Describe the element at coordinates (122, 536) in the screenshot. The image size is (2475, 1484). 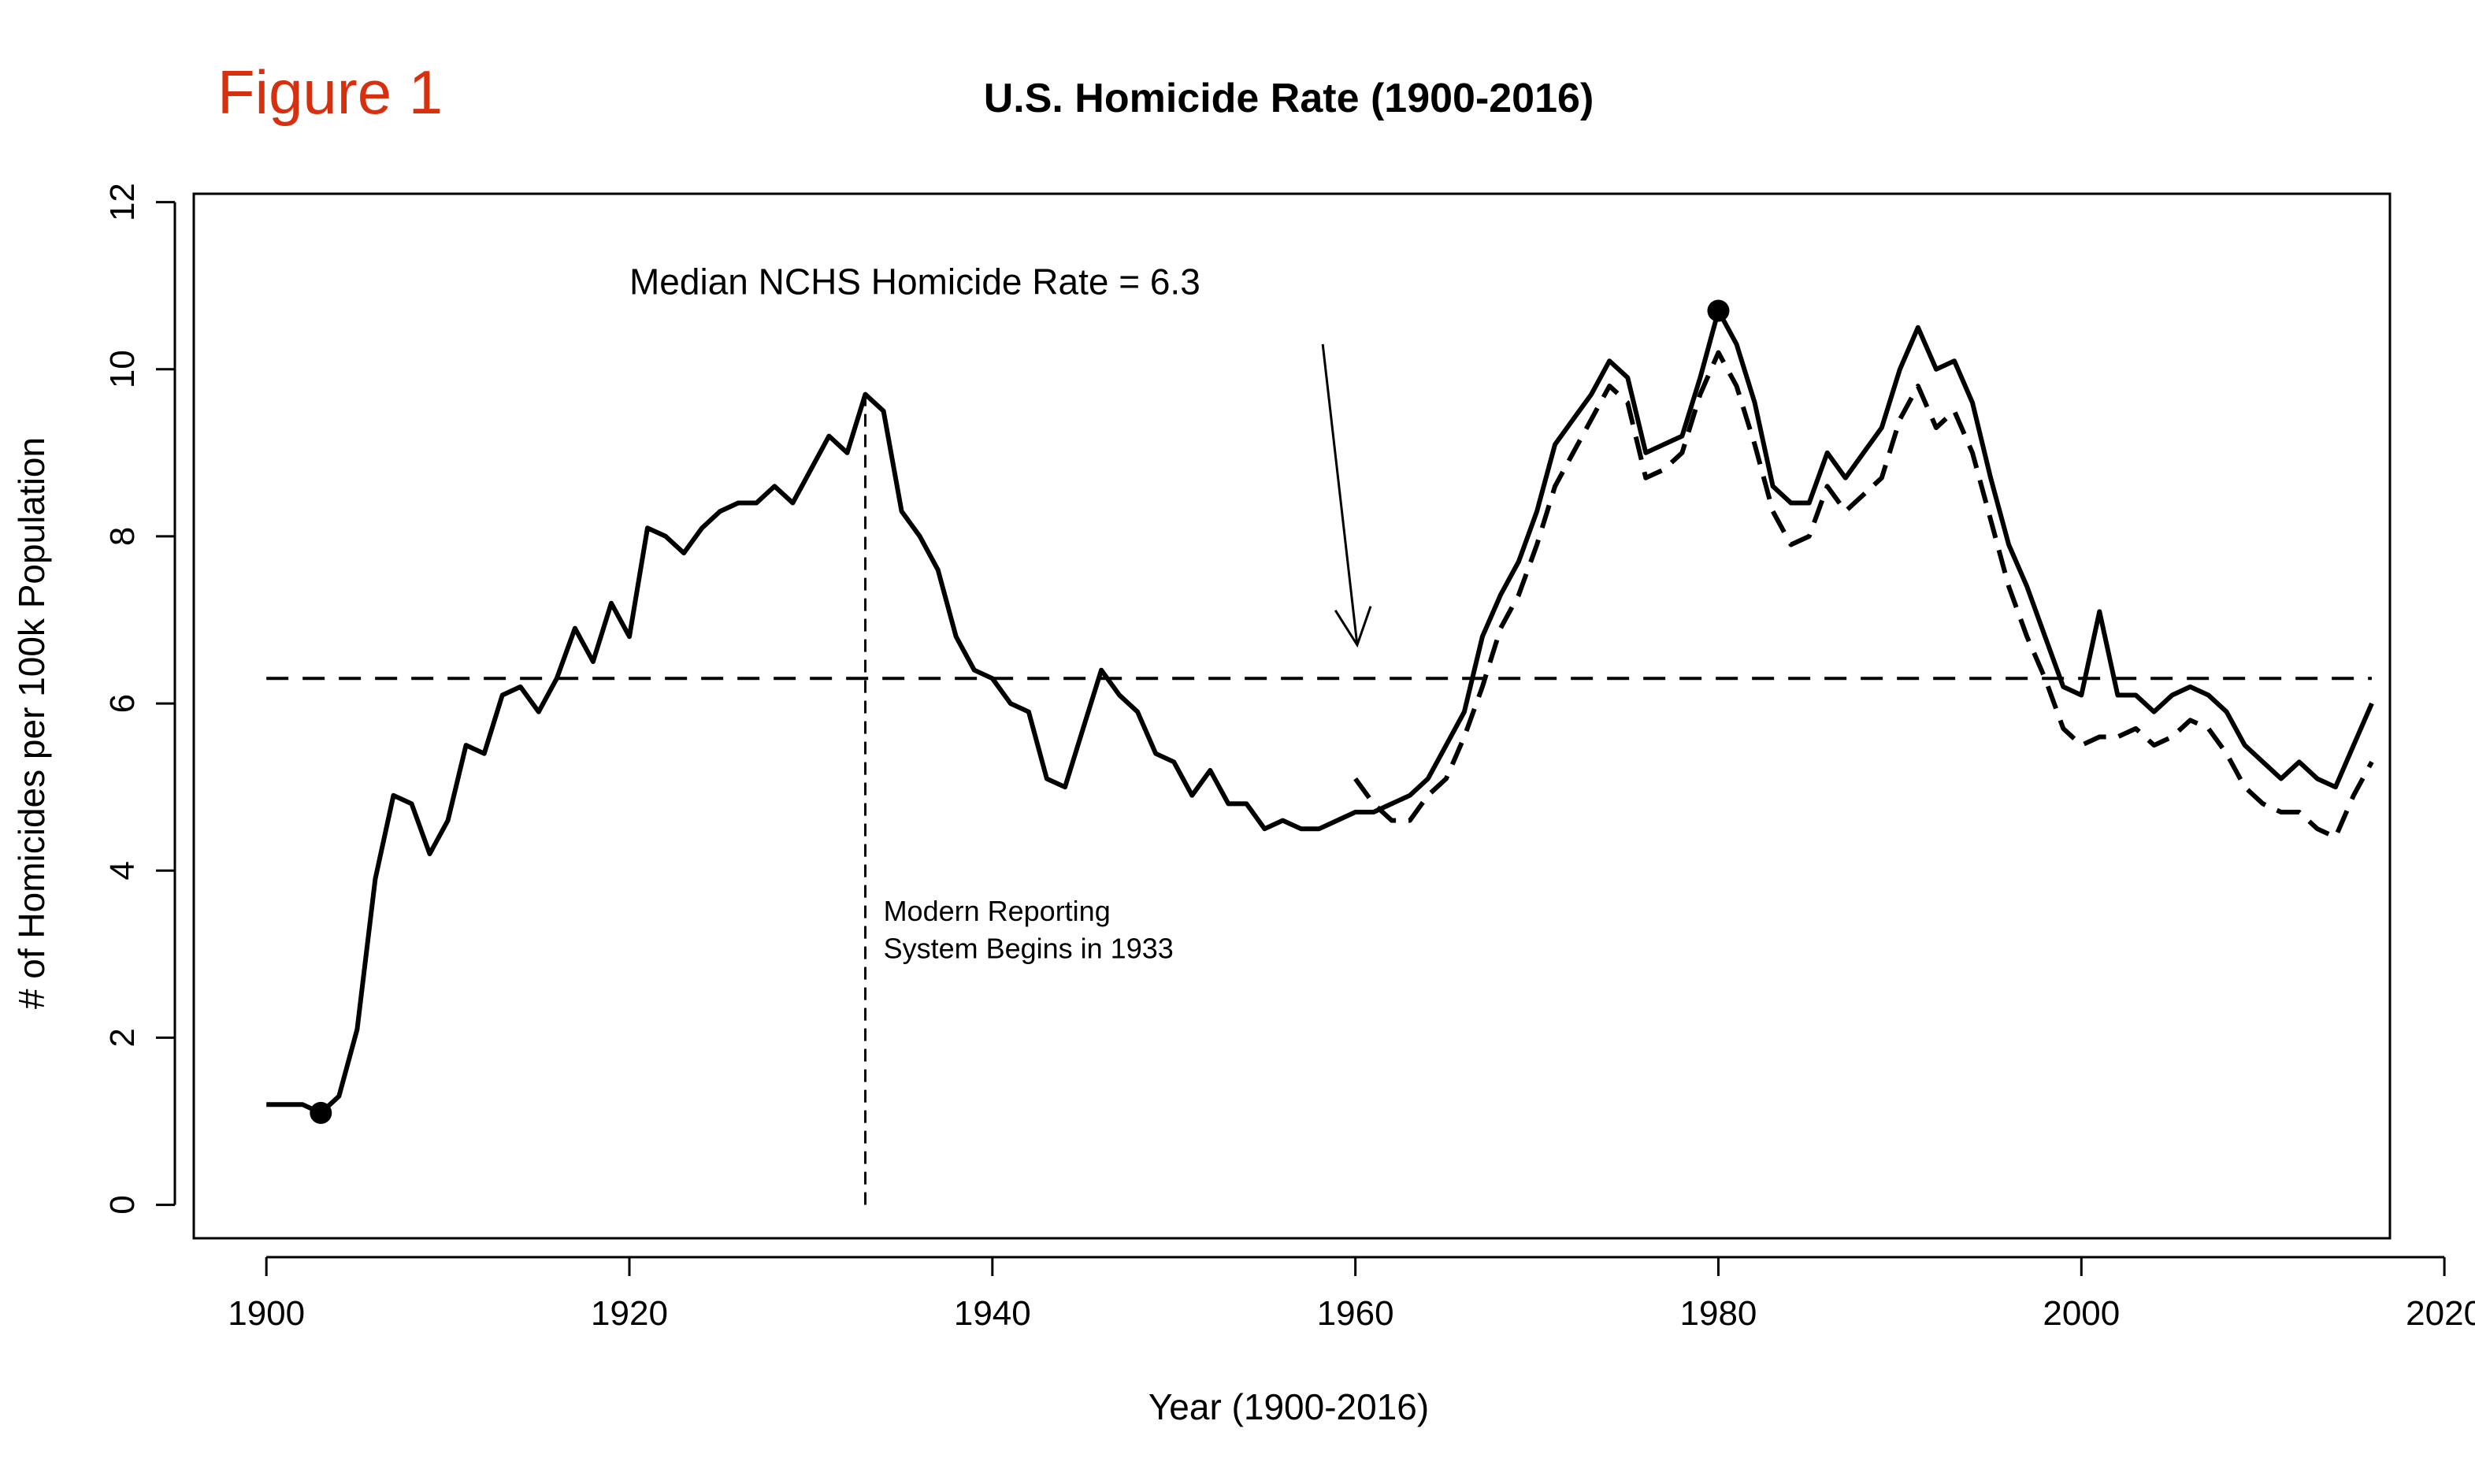
I see `y-tick-label-8: 8` at that location.